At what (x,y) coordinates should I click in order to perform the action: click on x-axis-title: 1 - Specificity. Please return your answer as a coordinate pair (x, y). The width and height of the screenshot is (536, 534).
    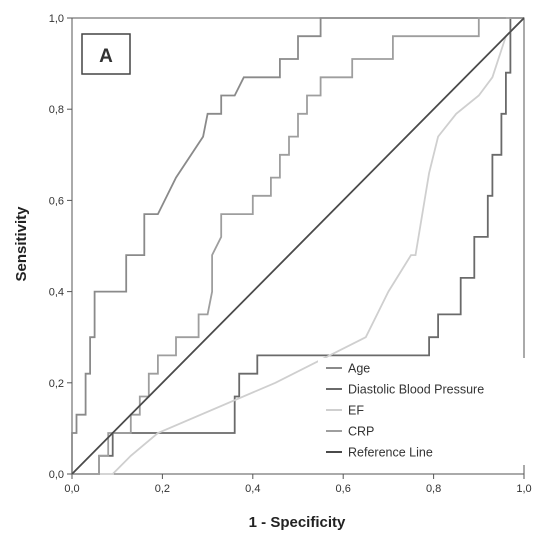
    Looking at the image, I should click on (297, 522).